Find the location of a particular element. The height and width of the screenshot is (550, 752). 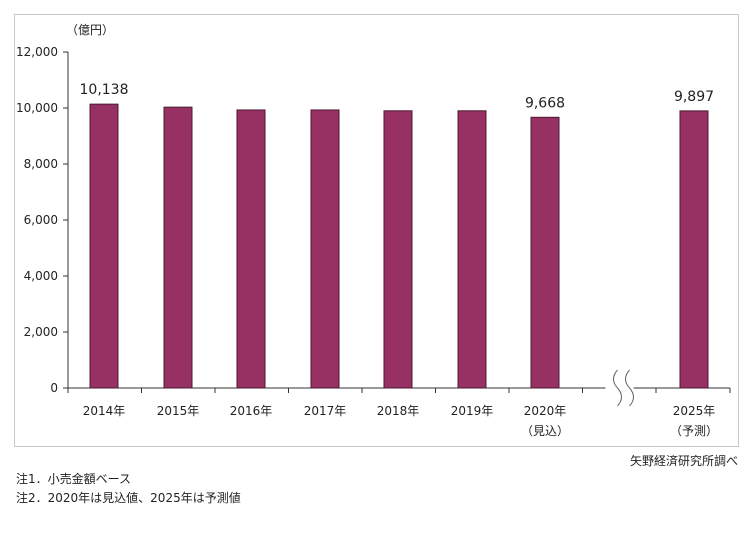

y-tick-label: 6,000 is located at coordinates (41, 220).